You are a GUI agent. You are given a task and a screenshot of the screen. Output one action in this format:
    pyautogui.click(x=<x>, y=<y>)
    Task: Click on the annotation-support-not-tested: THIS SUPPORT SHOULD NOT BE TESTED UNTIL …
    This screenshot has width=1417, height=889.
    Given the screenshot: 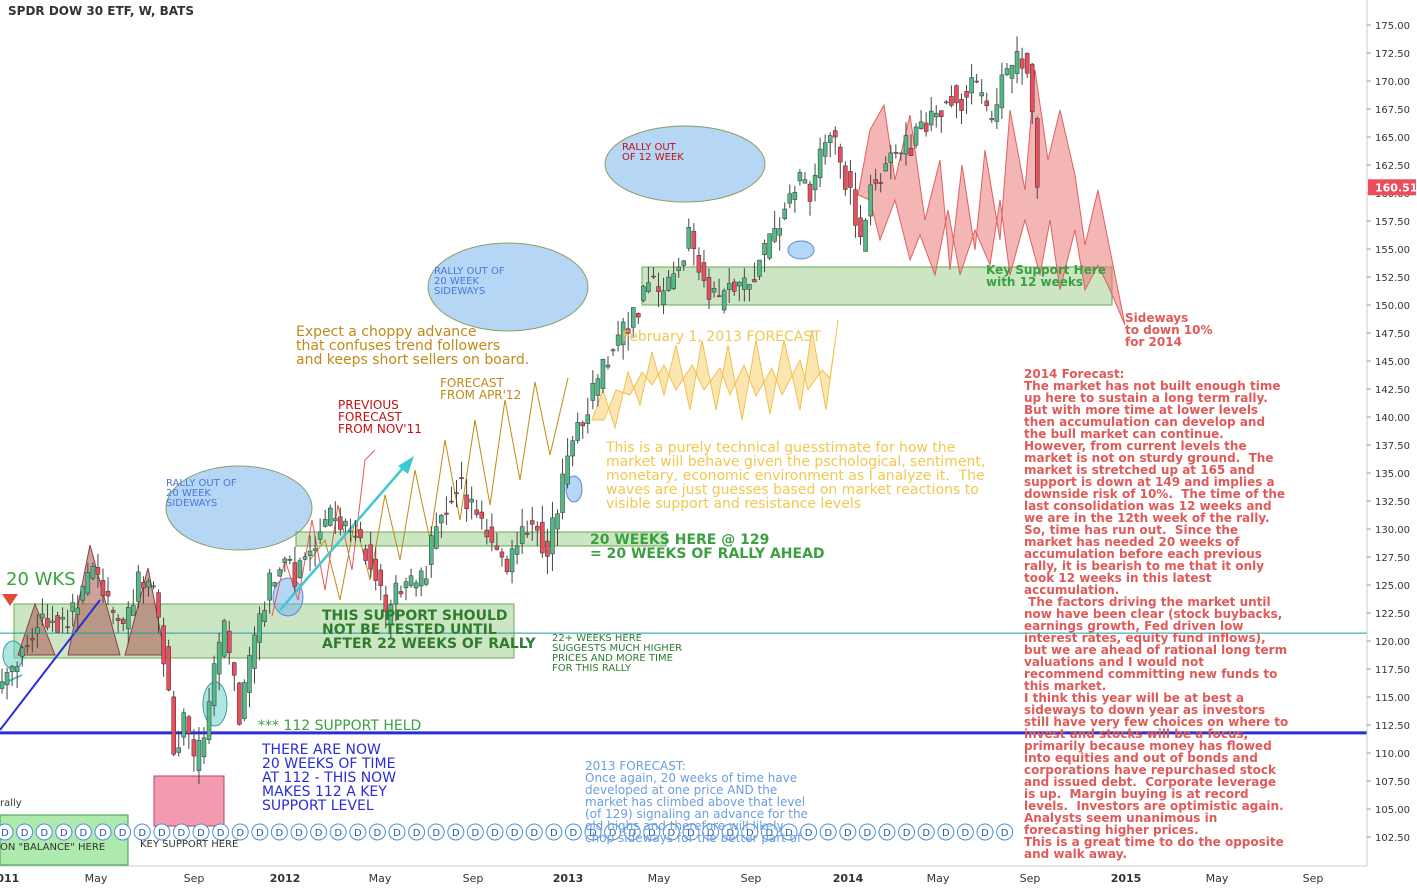 What is the action you would take?
    pyautogui.click(x=429, y=630)
    